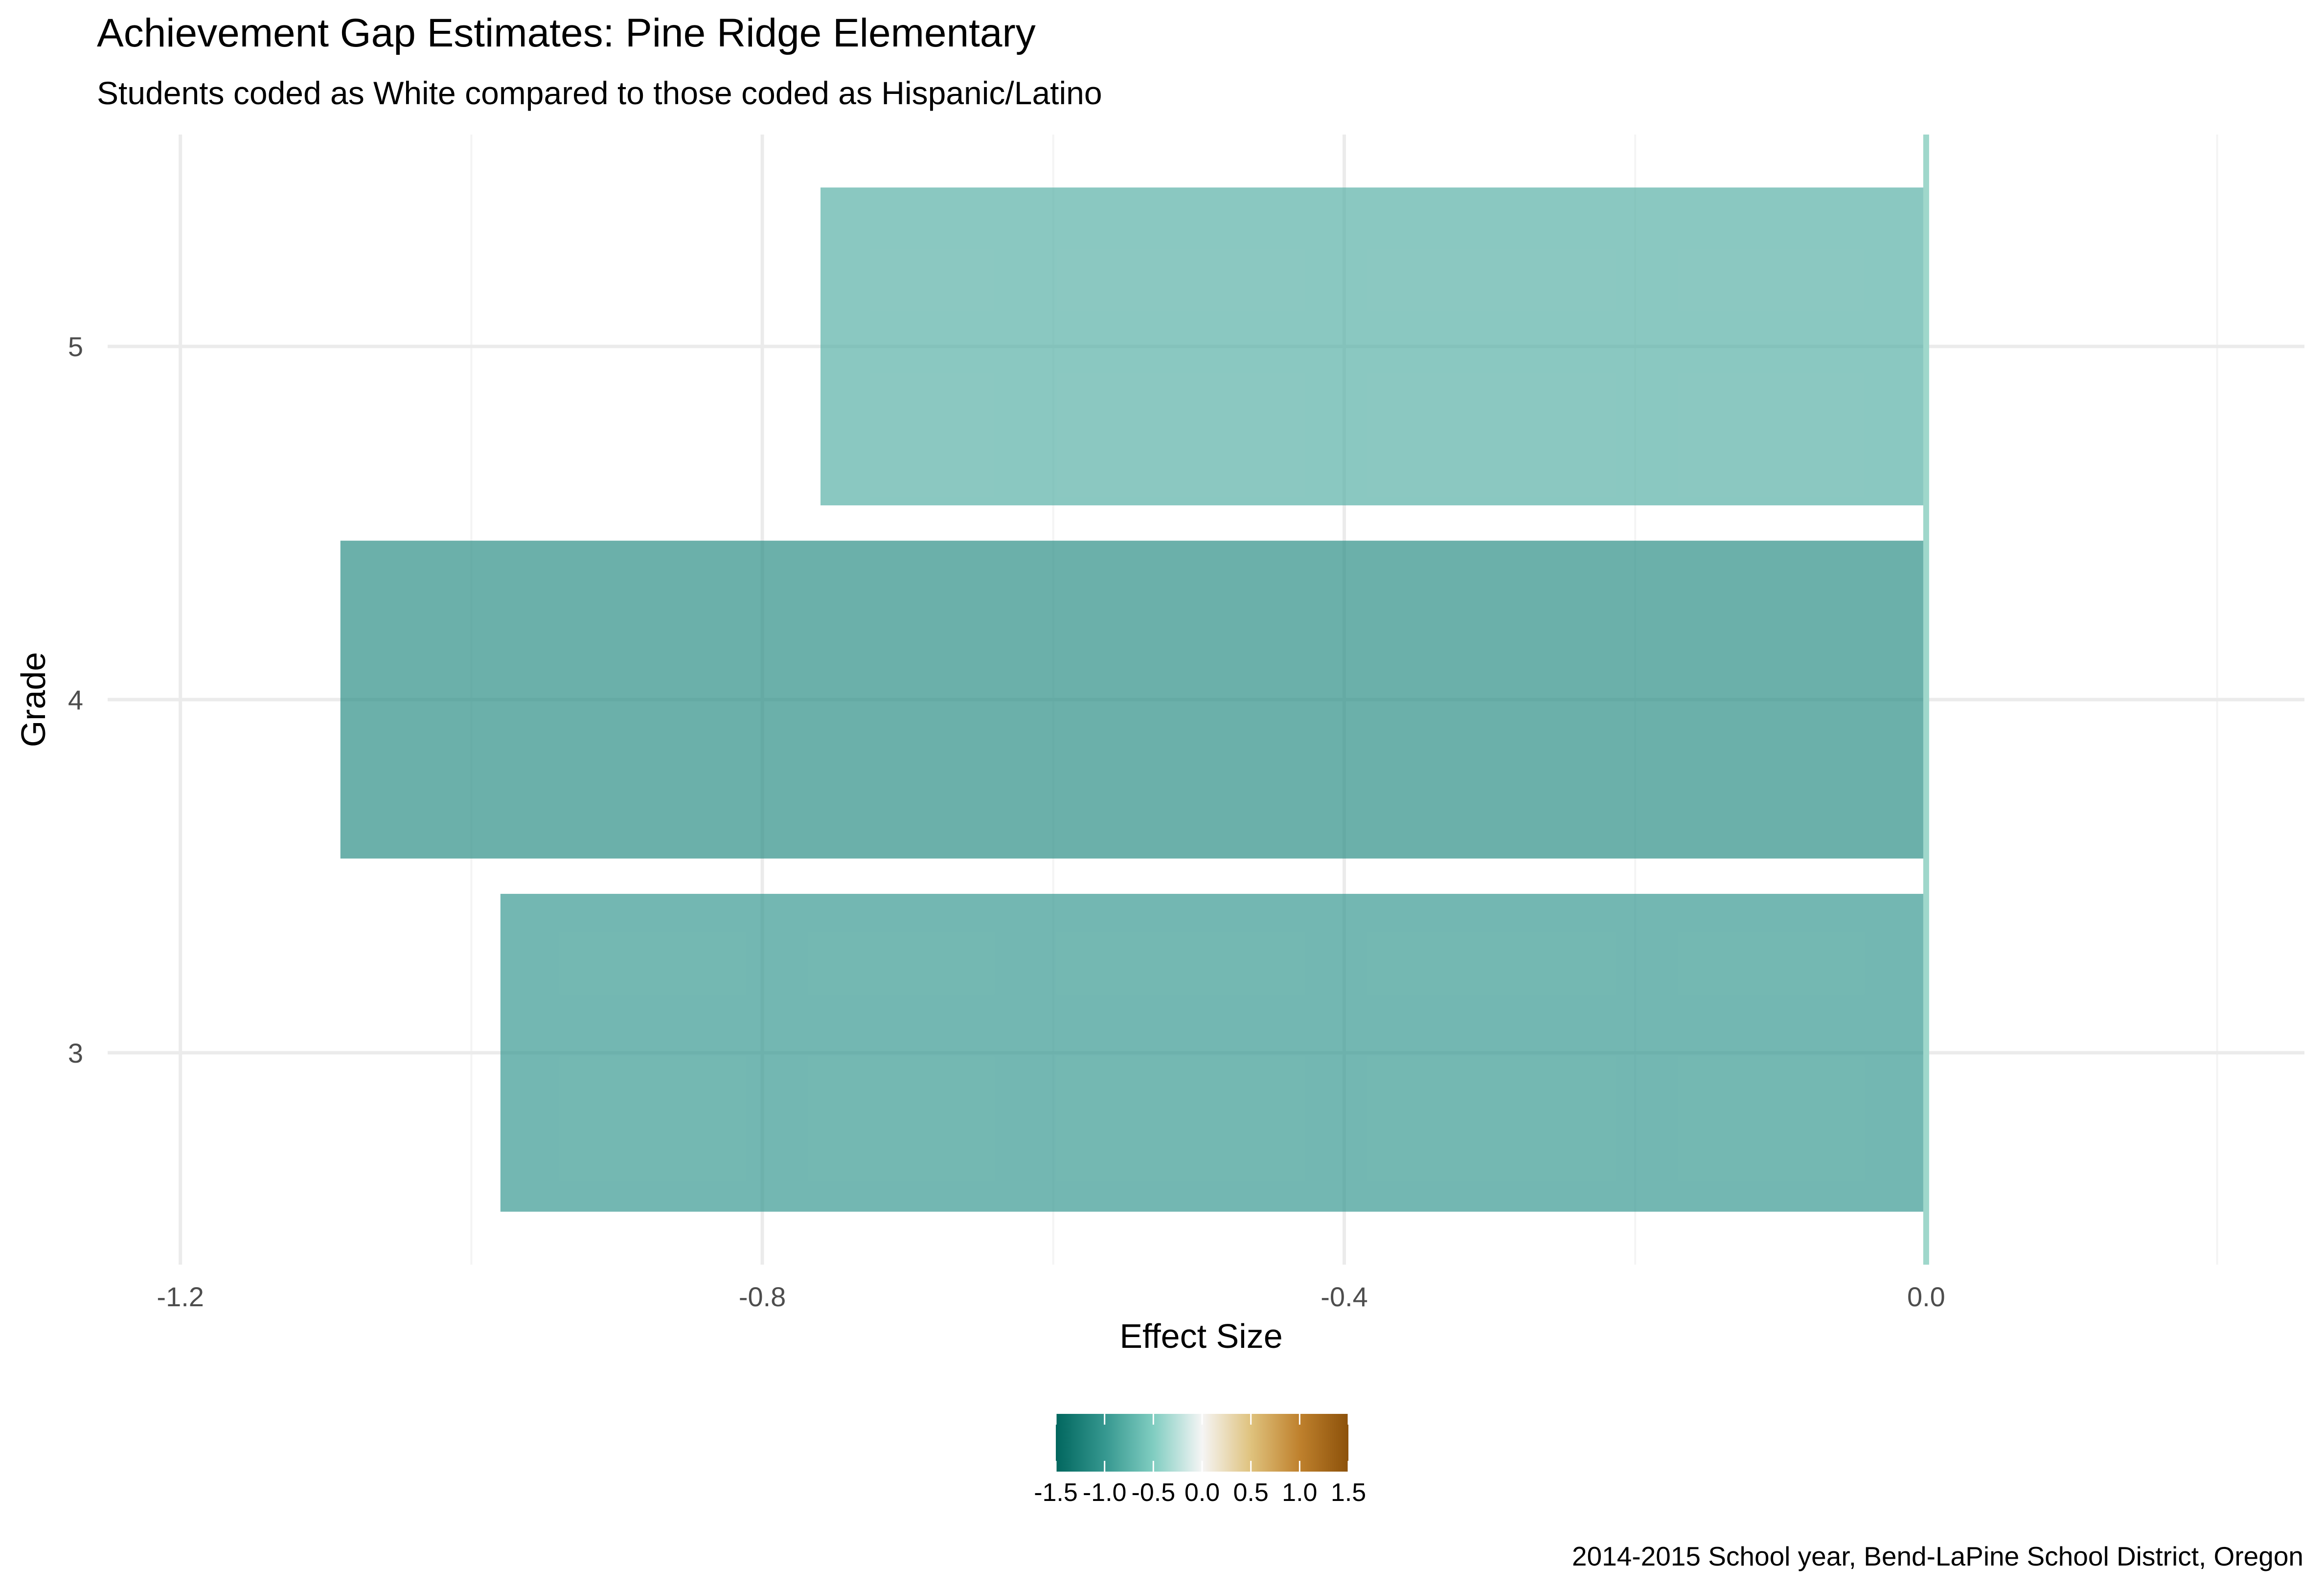 Image resolution: width=2324 pixels, height=1590 pixels. What do you see at coordinates (1300, 1493) in the screenshot?
I see `legend-tick-label: 1.0` at bounding box center [1300, 1493].